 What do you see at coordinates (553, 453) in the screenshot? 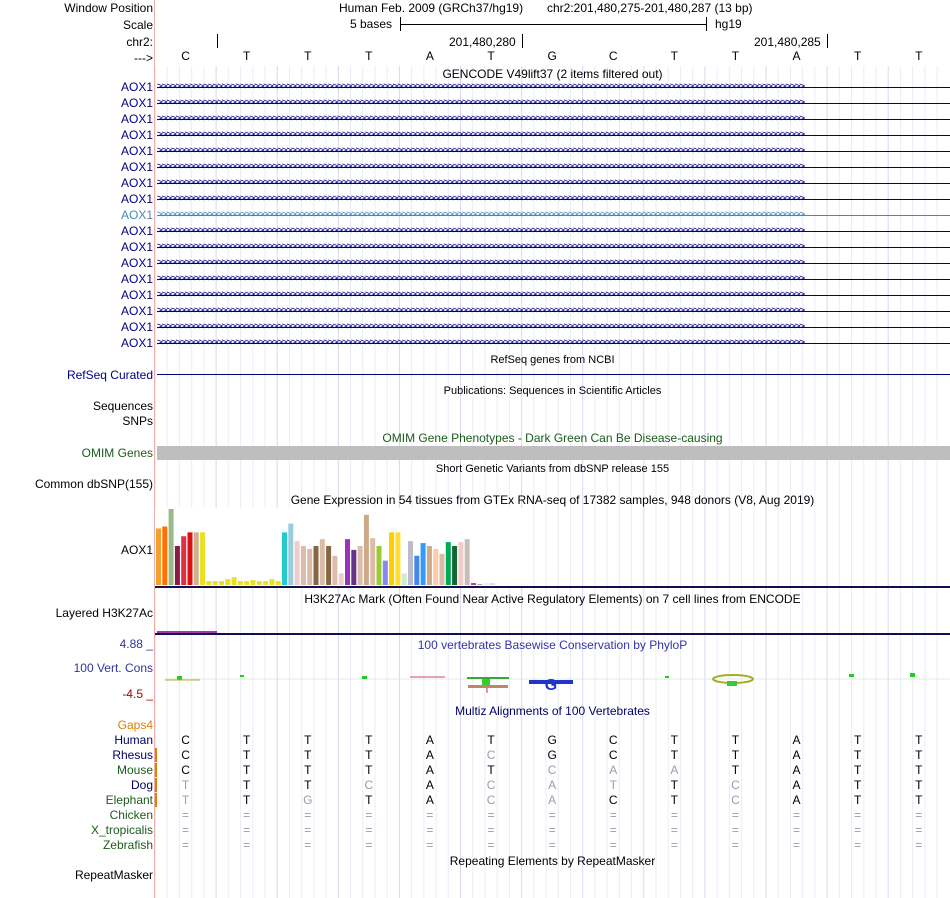
I see `omim-gene-bar` at bounding box center [553, 453].